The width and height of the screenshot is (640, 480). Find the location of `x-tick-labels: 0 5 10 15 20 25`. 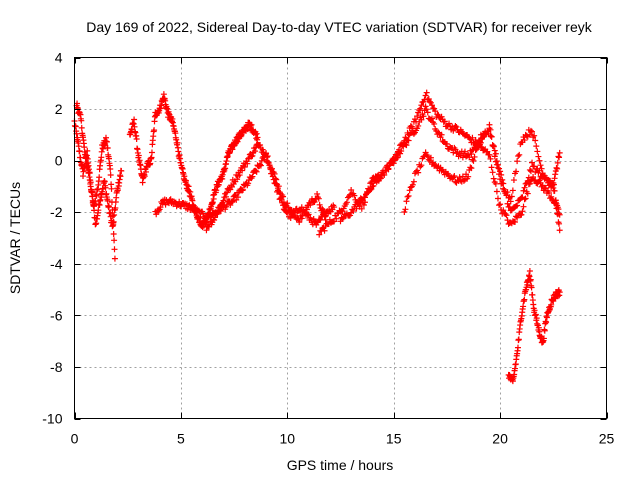

x-tick-labels: 0 5 10 15 20 25 is located at coordinates (343, 439).